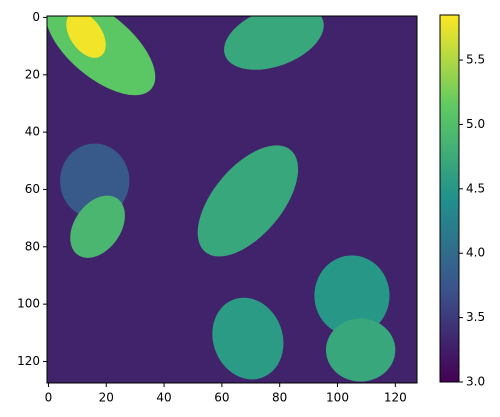  I want to click on colorbar, so click(449, 198).